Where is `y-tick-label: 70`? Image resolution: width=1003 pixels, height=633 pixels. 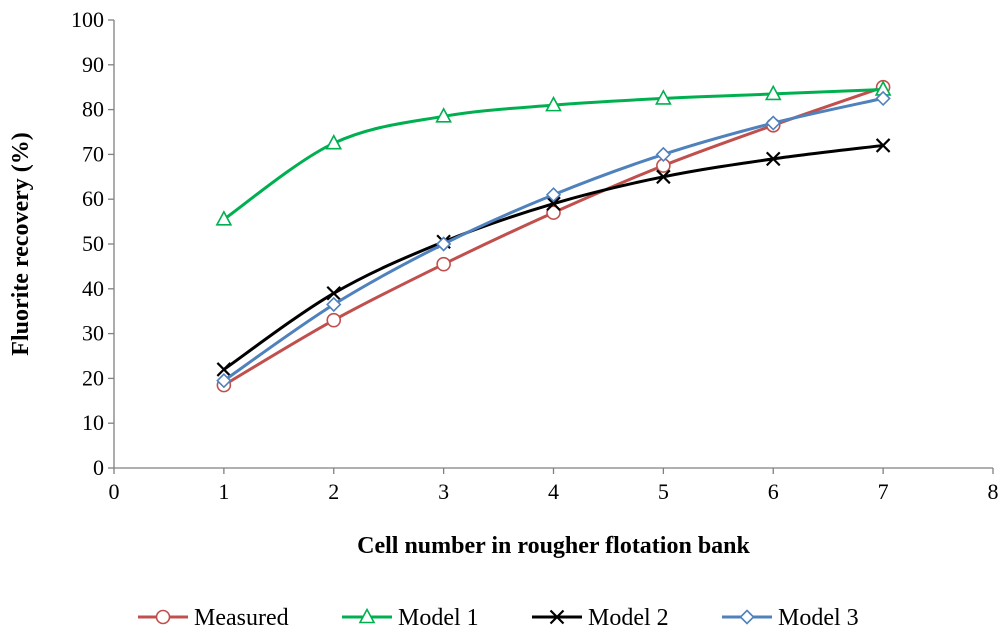
y-tick-label: 70 is located at coordinates (93, 153).